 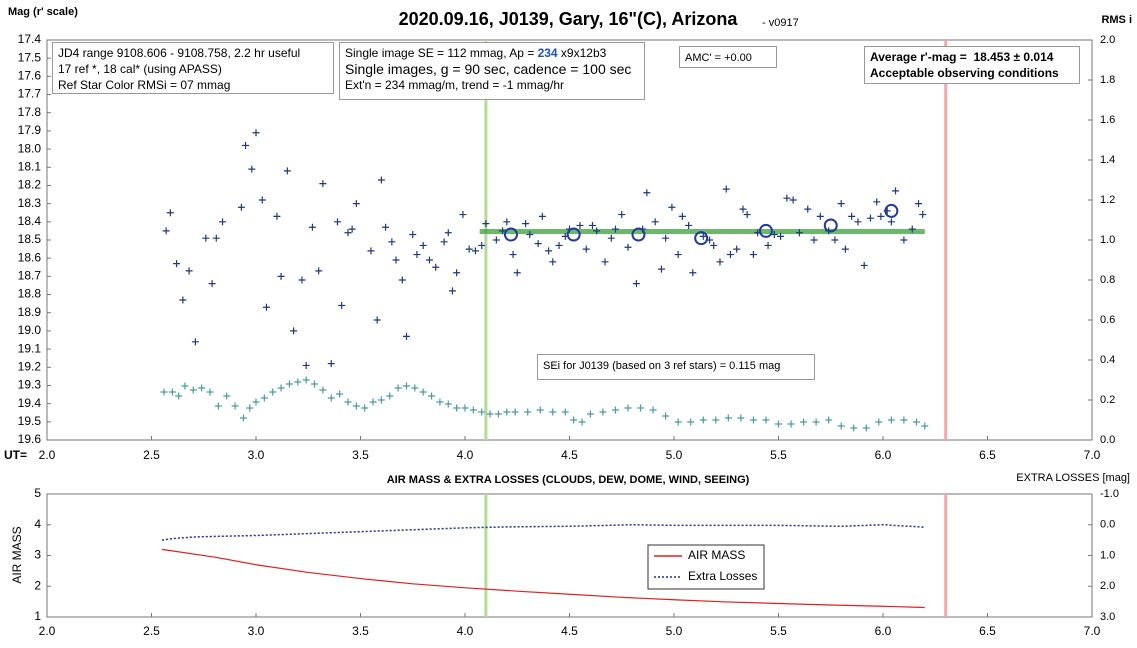 What do you see at coordinates (30, 385) in the screenshot?
I see `y-tick-label: 19.3` at bounding box center [30, 385].